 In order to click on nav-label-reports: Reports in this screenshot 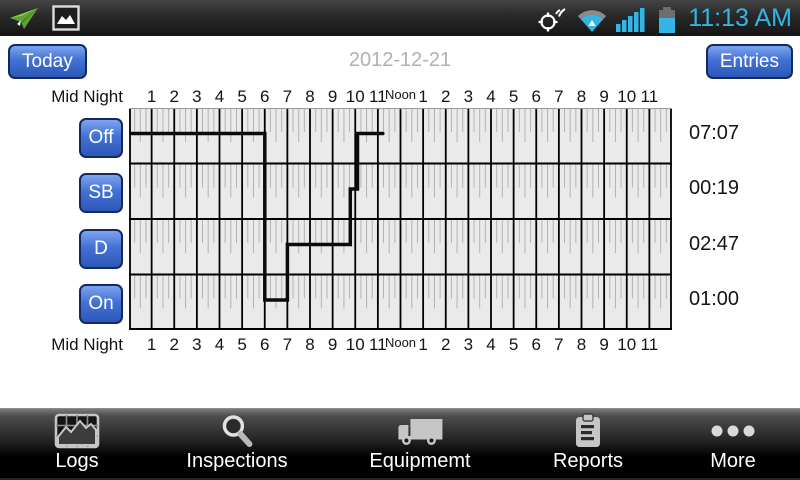, I will do `click(588, 461)`.